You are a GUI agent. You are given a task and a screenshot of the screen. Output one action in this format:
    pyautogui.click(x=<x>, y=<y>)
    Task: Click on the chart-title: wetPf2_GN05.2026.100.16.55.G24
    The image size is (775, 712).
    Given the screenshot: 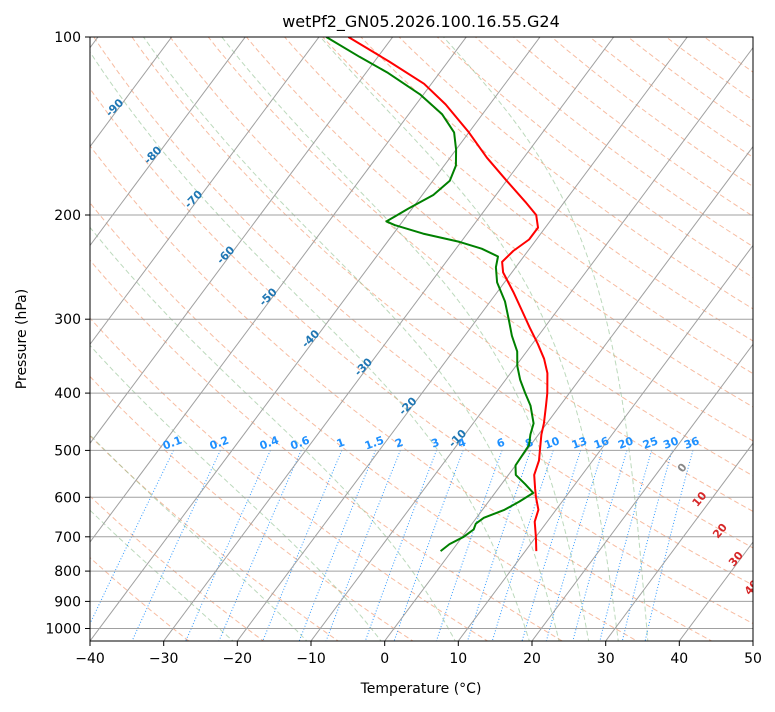 What is the action you would take?
    pyautogui.click(x=421, y=22)
    